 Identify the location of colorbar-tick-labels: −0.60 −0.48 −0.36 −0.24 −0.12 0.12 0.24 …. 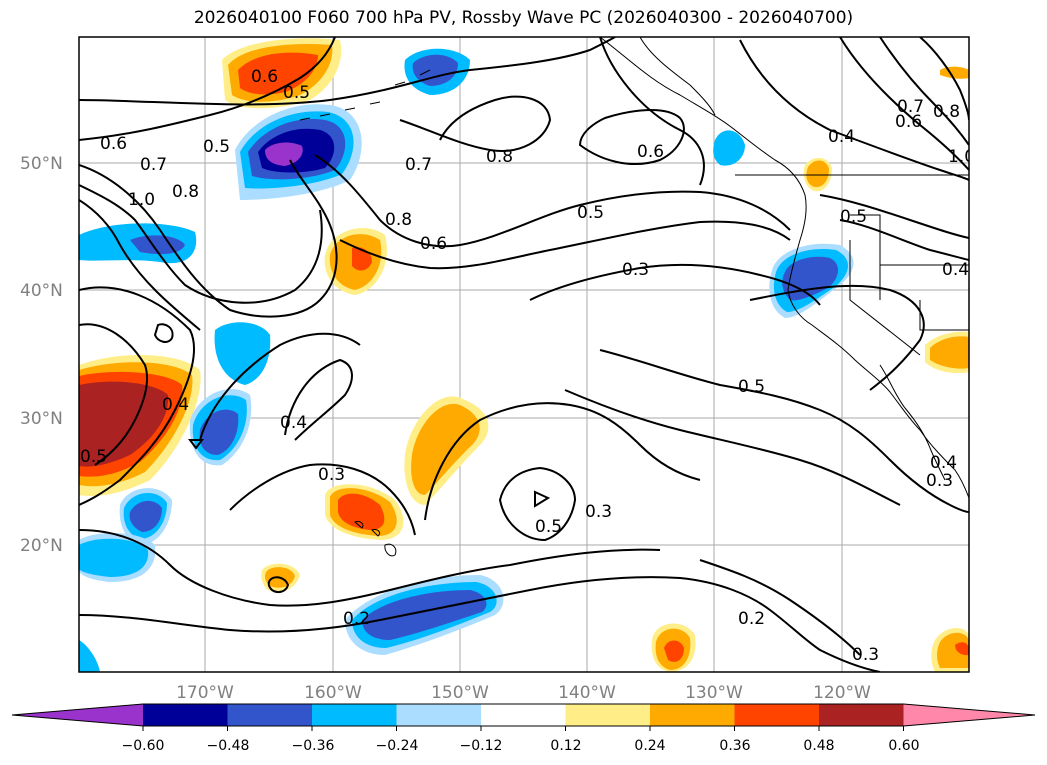
(521, 746).